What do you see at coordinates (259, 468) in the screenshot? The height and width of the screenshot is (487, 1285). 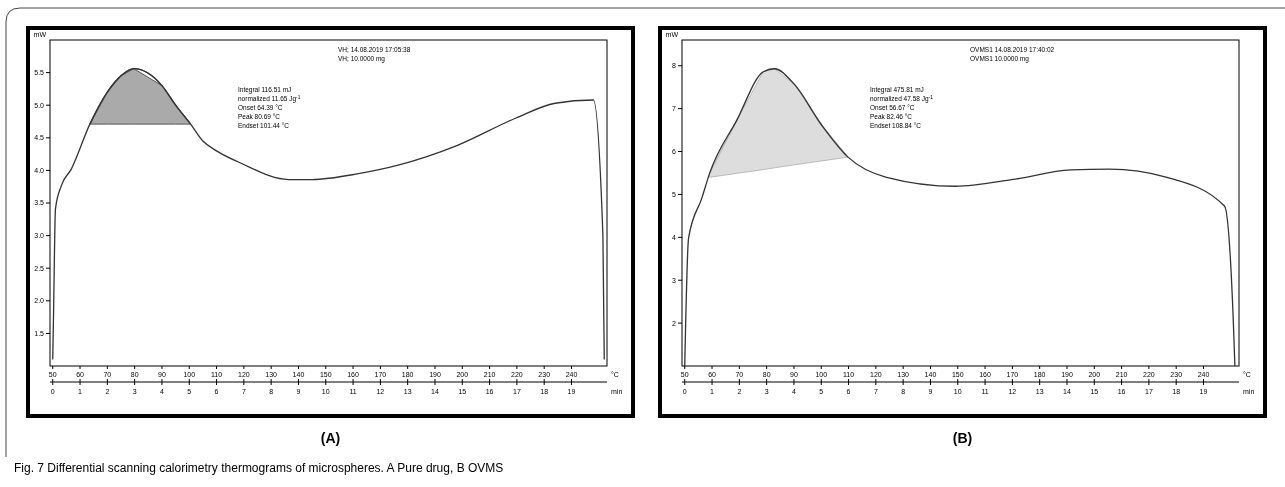 I see `caption: Fig. 7 Differential scanning calorimetry thermograms of microspheres. A Pure drug, B OVMS` at bounding box center [259, 468].